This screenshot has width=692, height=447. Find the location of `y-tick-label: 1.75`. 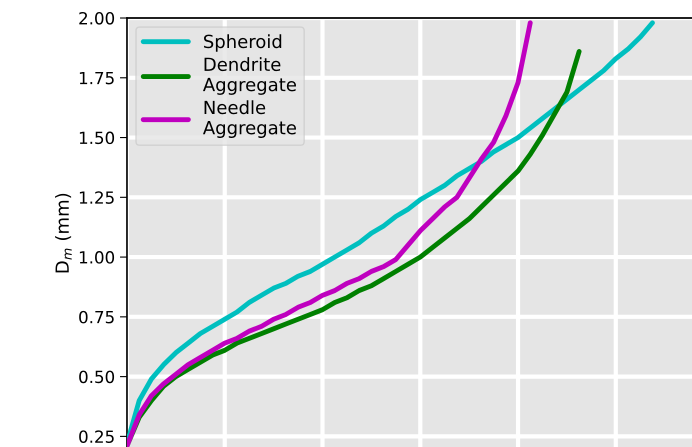

y-tick-label: 1.75 is located at coordinates (97, 78).